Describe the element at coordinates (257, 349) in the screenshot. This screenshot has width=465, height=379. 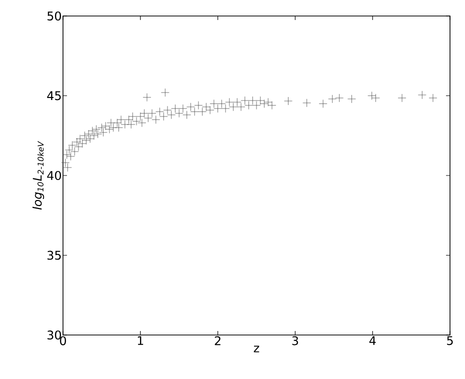
I see `x-axis-title: z` at that location.